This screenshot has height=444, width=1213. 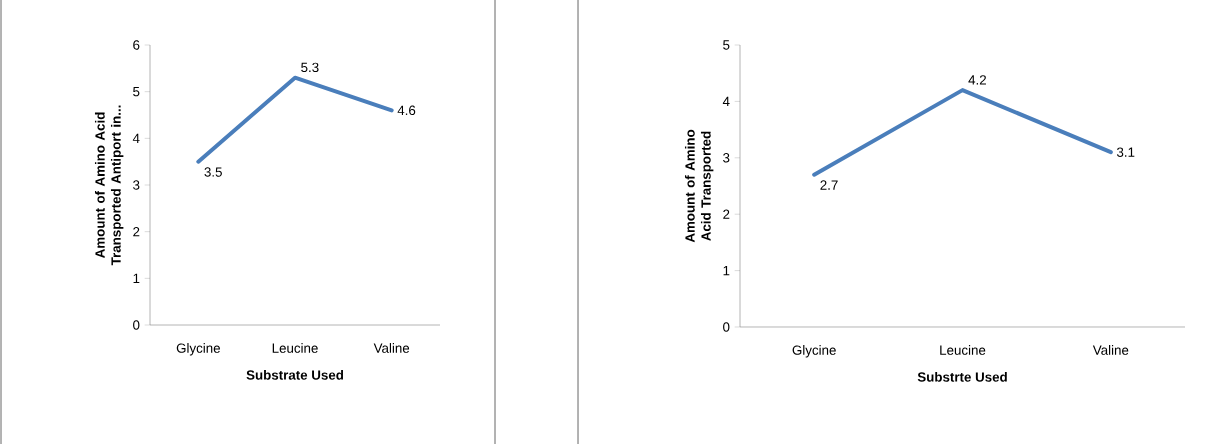 What do you see at coordinates (136, 45) in the screenshot?
I see `y-tick-label: 6` at bounding box center [136, 45].